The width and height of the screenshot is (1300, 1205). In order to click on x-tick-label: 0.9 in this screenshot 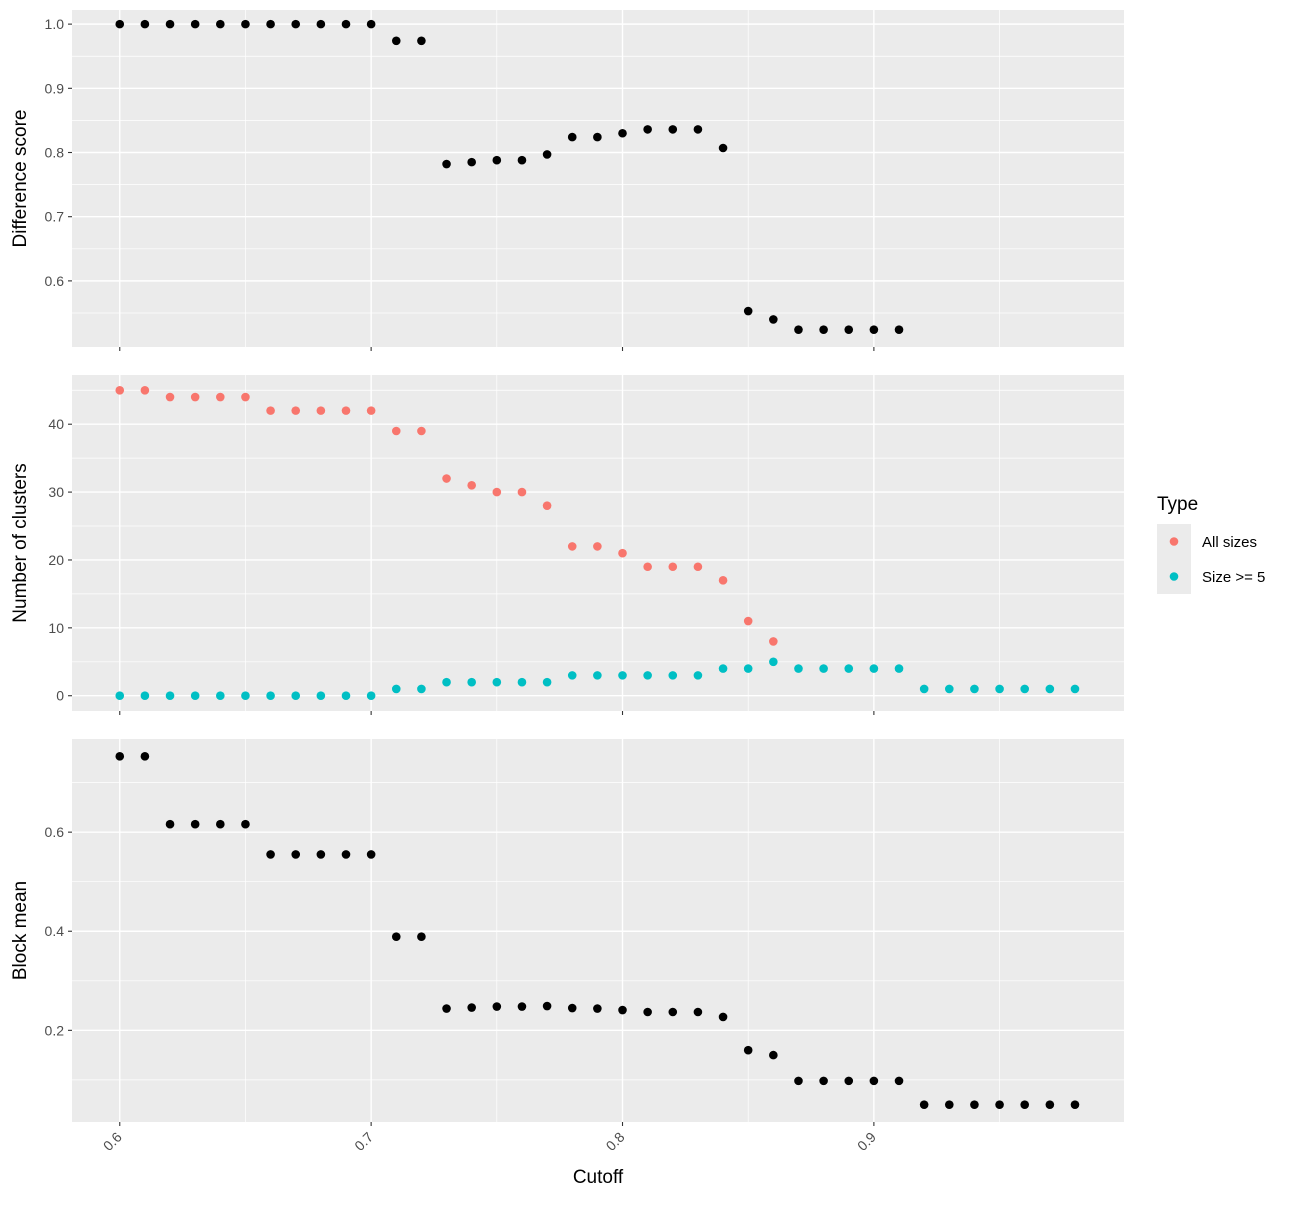, I will do `click(866, 1141)`.